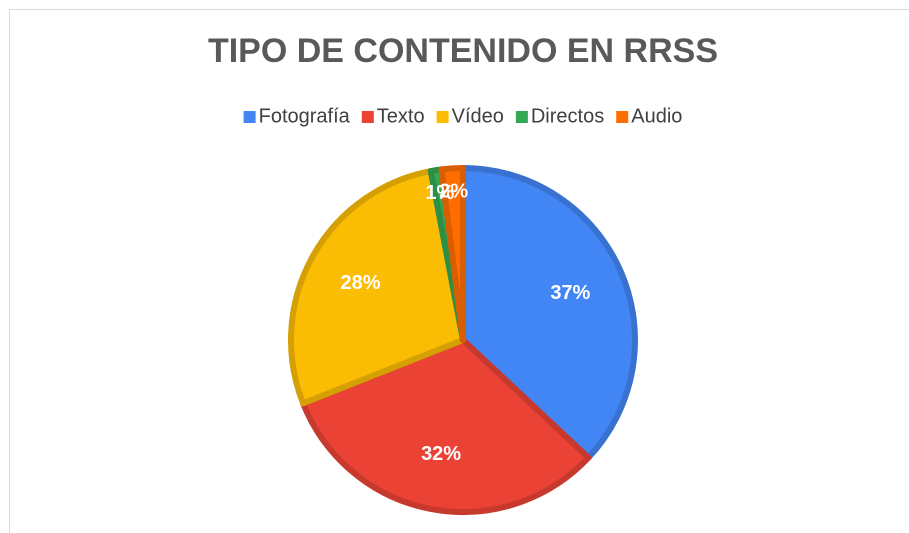 The height and width of the screenshot is (533, 909). What do you see at coordinates (439, 193) in the screenshot?
I see `data-label: 1%` at bounding box center [439, 193].